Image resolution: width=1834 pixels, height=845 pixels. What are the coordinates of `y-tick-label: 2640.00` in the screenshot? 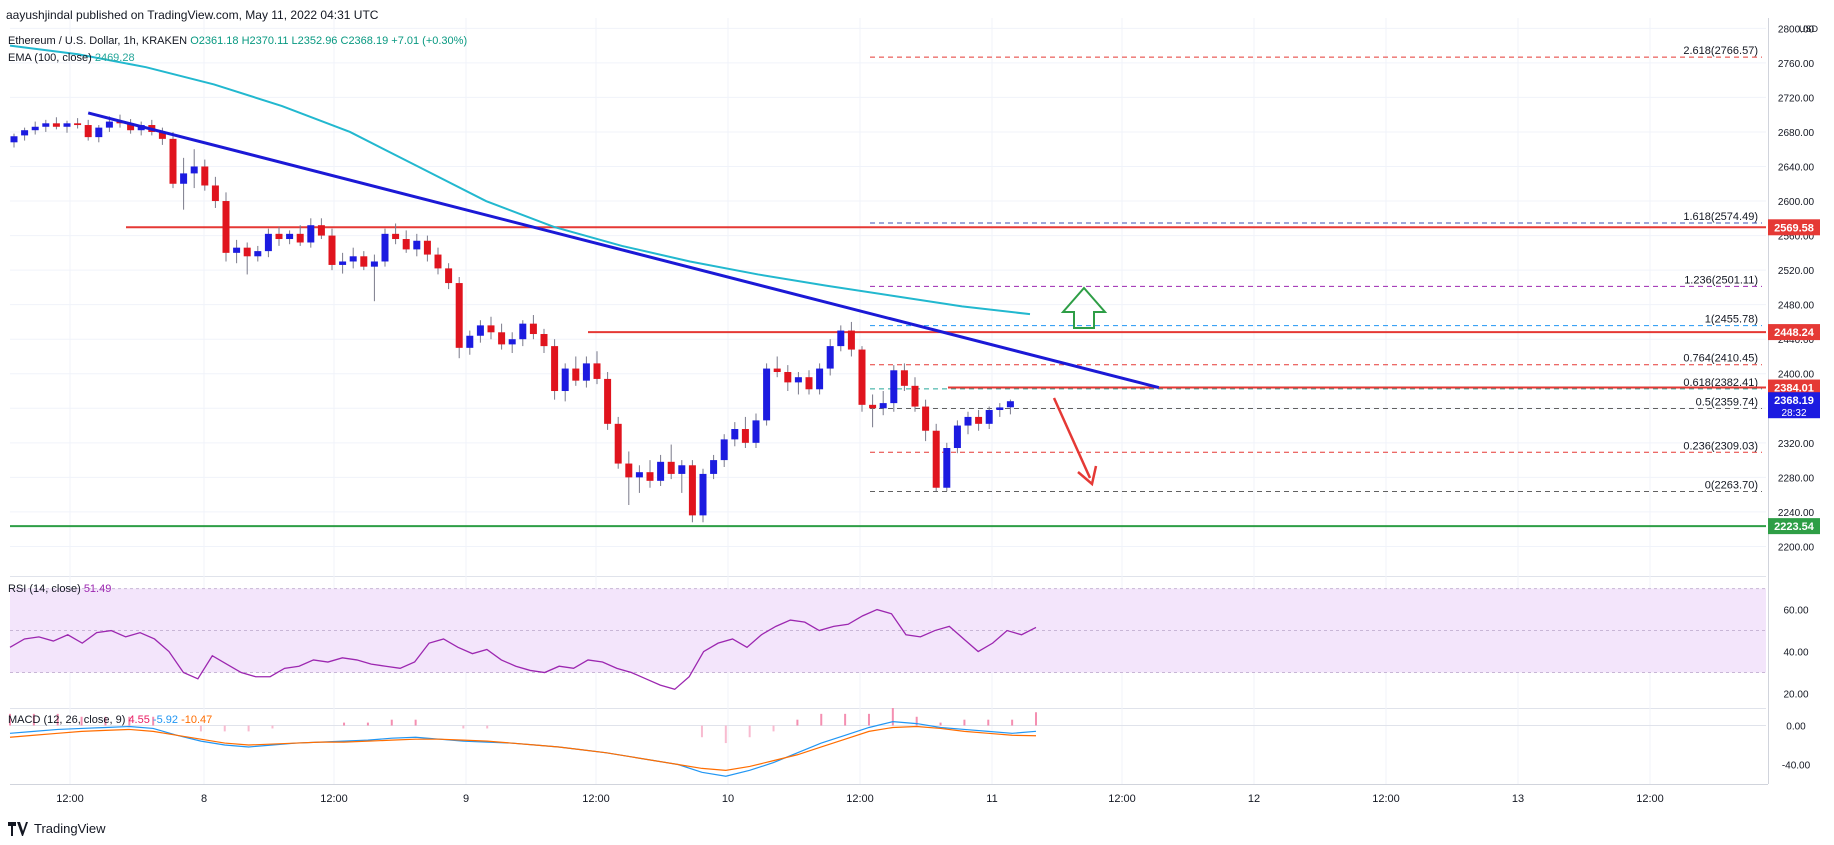 It's located at (1796, 167).